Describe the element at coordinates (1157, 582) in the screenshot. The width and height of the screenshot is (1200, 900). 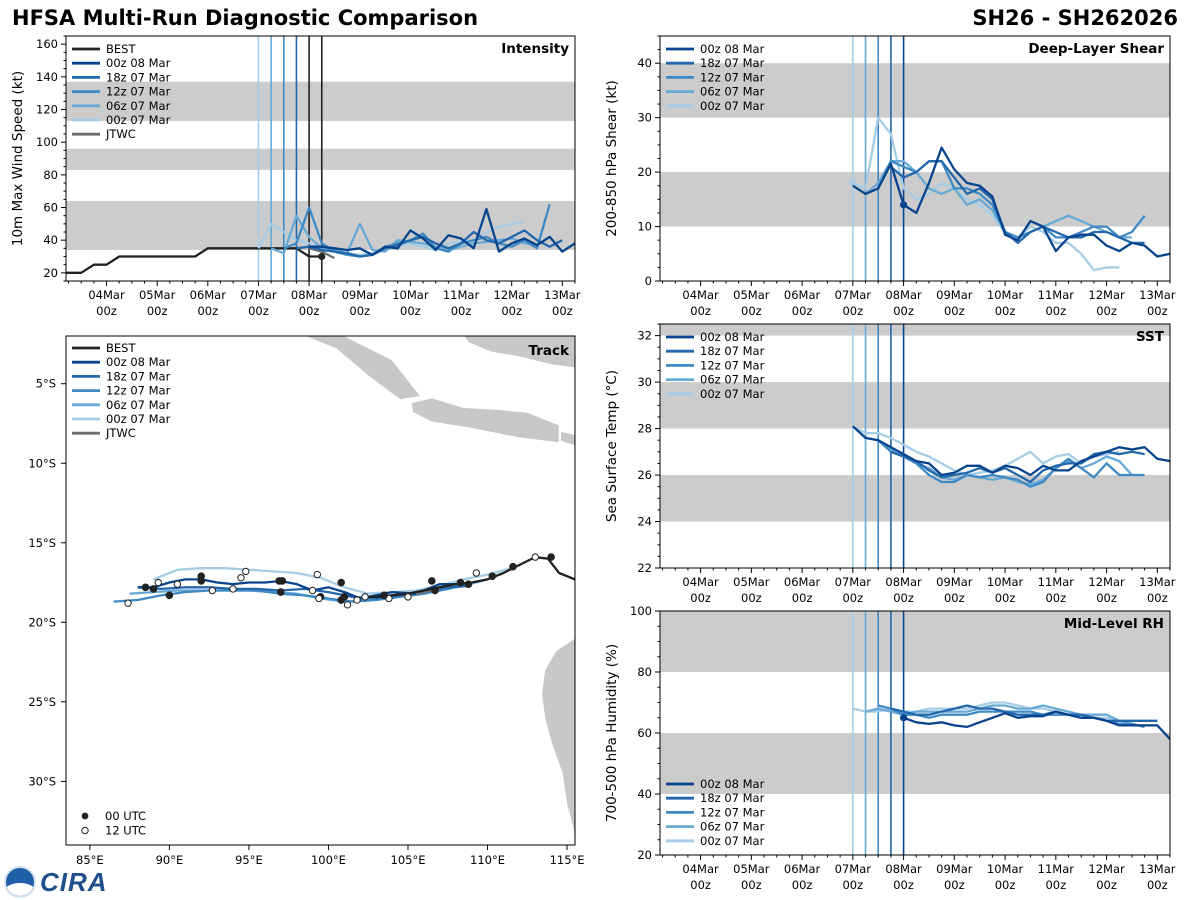
I see `sst-xtick-day-label: 13Mar` at that location.